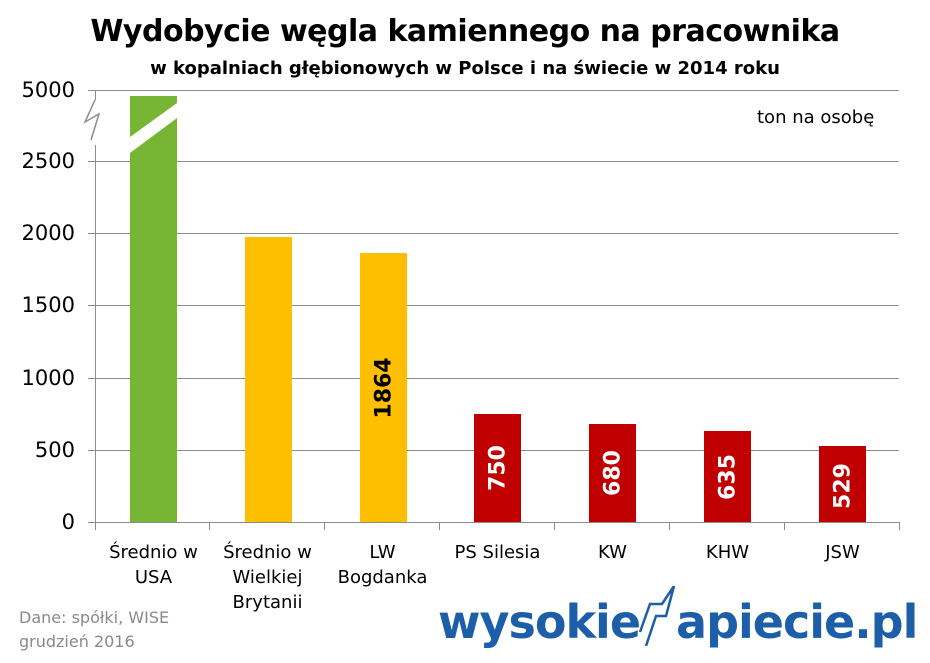  I want to click on bar-value-label: 680, so click(612, 473).